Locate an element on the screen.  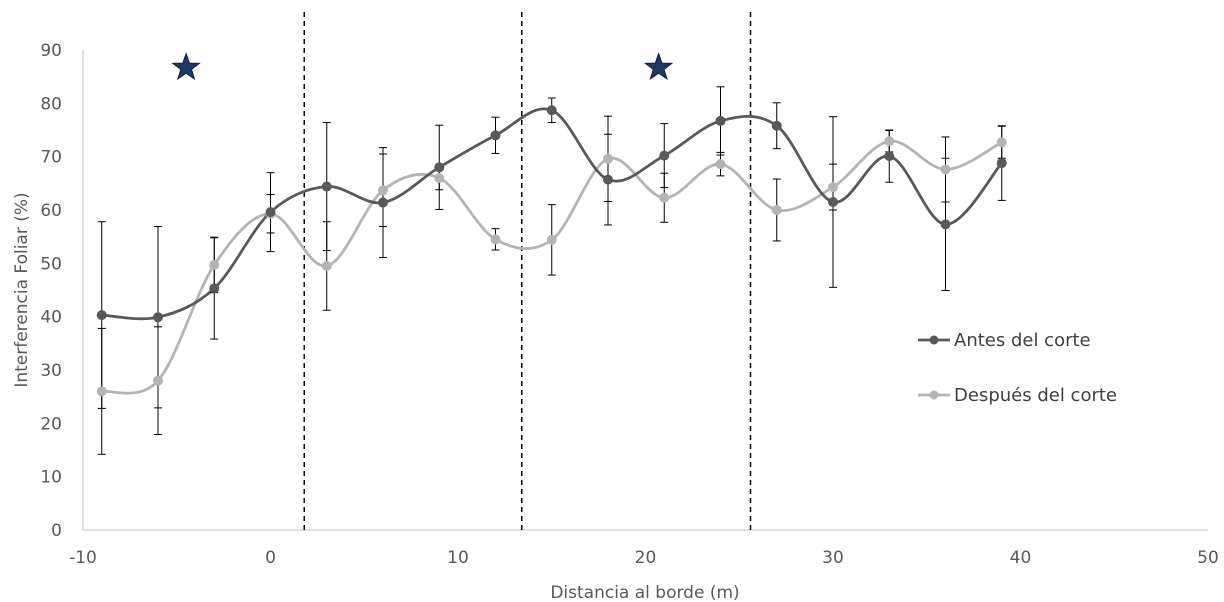
y-tick-label: 70 is located at coordinates (51, 158).